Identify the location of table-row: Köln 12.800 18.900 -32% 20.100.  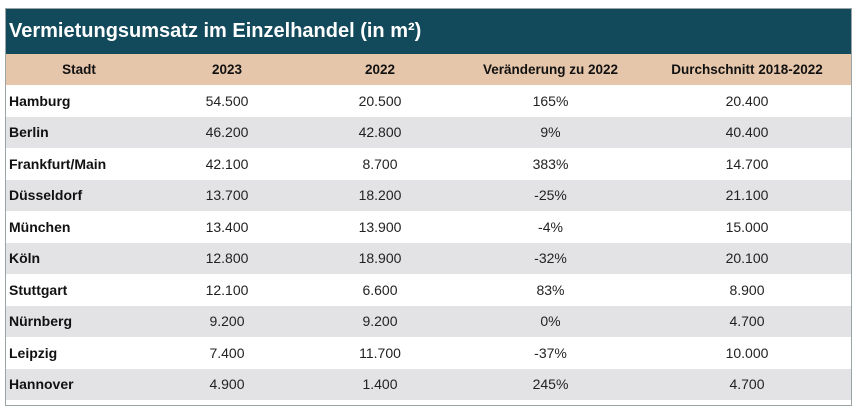
(428, 258).